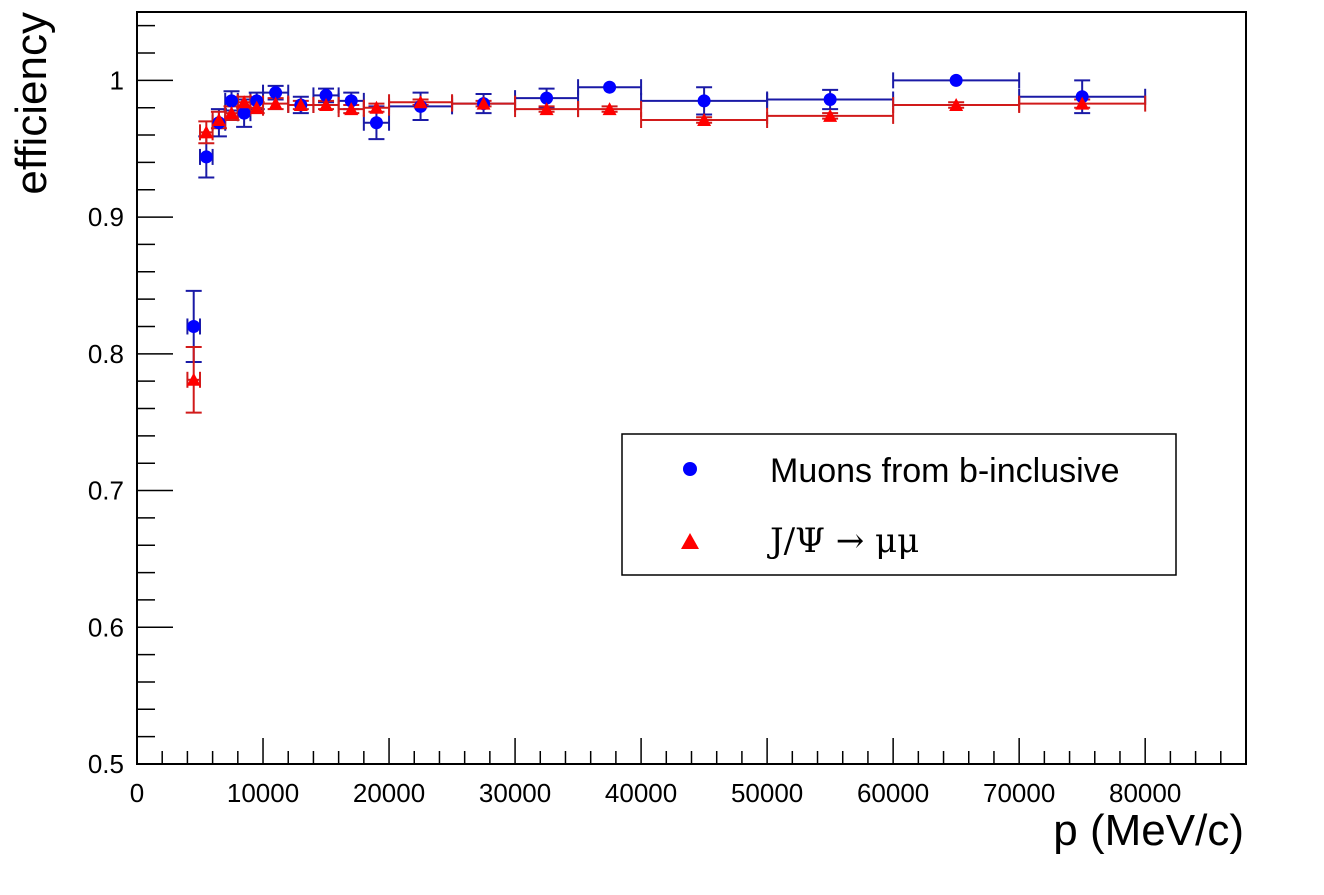 The height and width of the screenshot is (895, 1324). I want to click on x-tick-label: 60000, so click(893, 793).